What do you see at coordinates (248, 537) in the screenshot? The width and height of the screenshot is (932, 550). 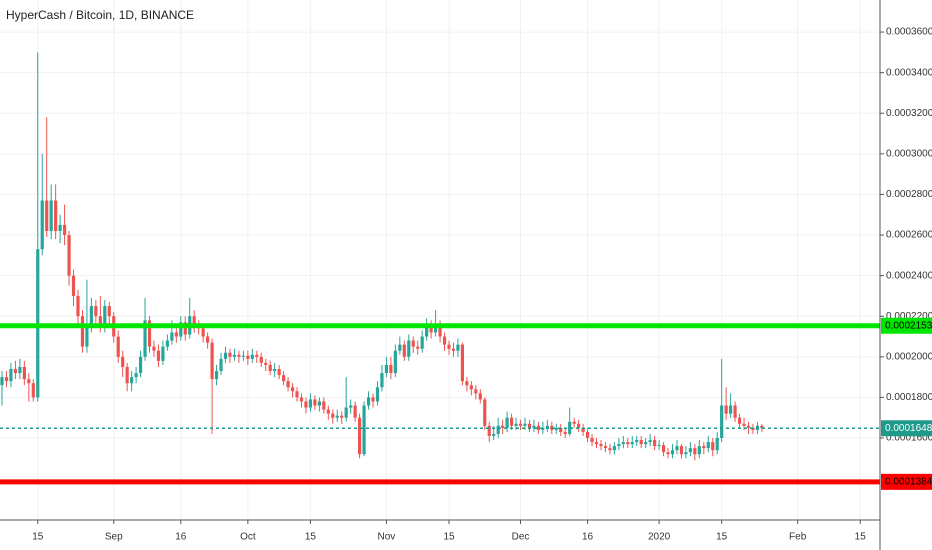 I see `x-tick-label: Oct` at bounding box center [248, 537].